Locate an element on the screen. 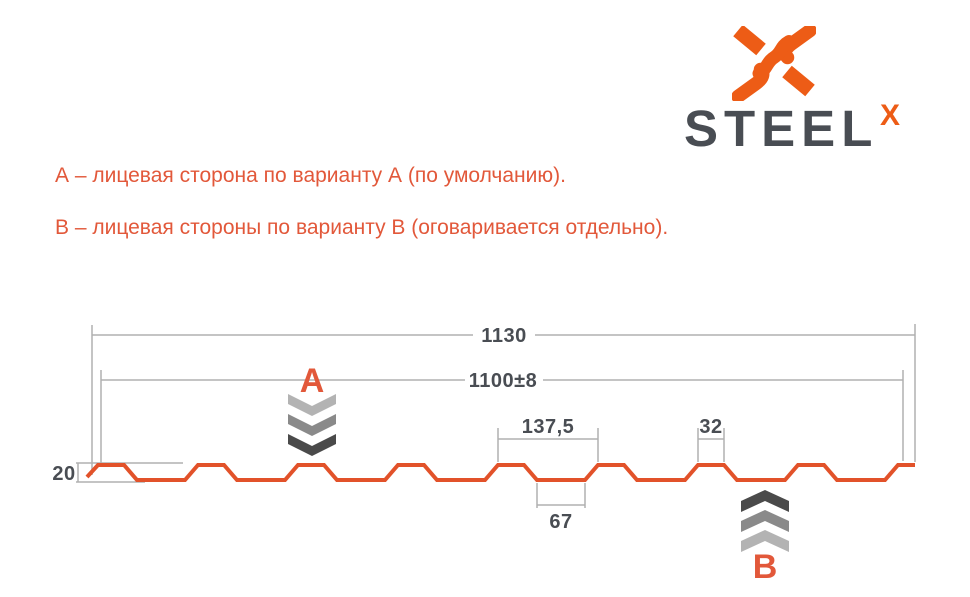 This screenshot has height=597, width=970. logo-wordmark-text: STEEL is located at coordinates (781, 128).